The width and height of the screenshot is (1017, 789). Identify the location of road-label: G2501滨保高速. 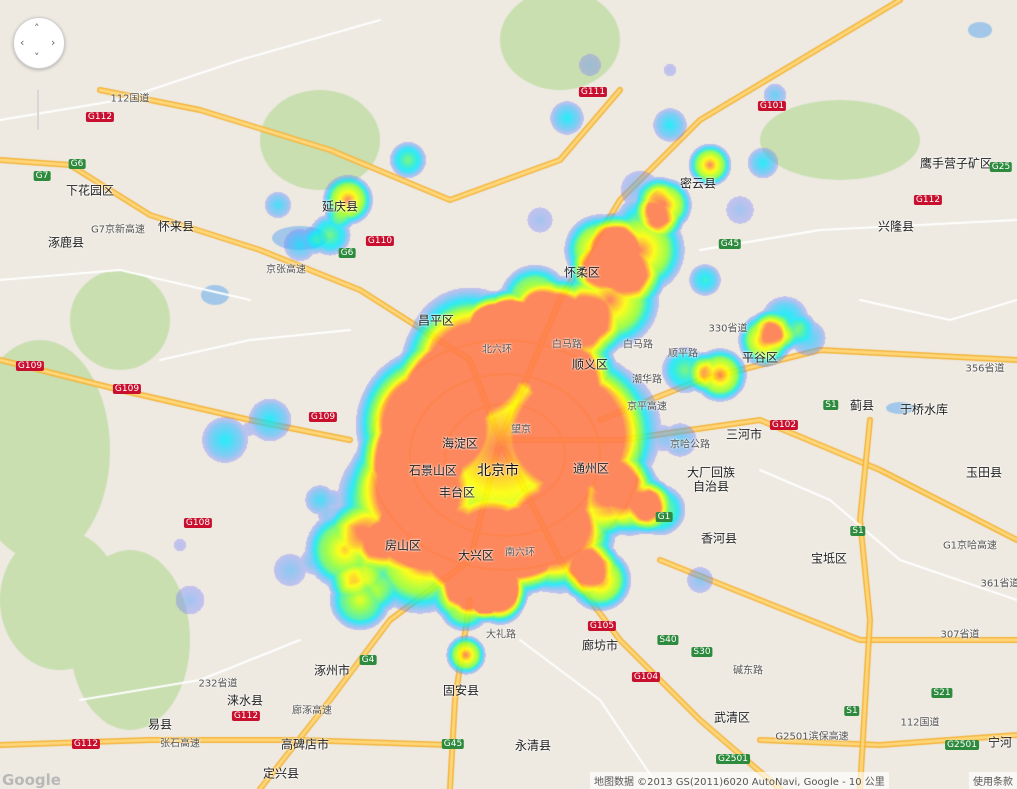
(812, 737).